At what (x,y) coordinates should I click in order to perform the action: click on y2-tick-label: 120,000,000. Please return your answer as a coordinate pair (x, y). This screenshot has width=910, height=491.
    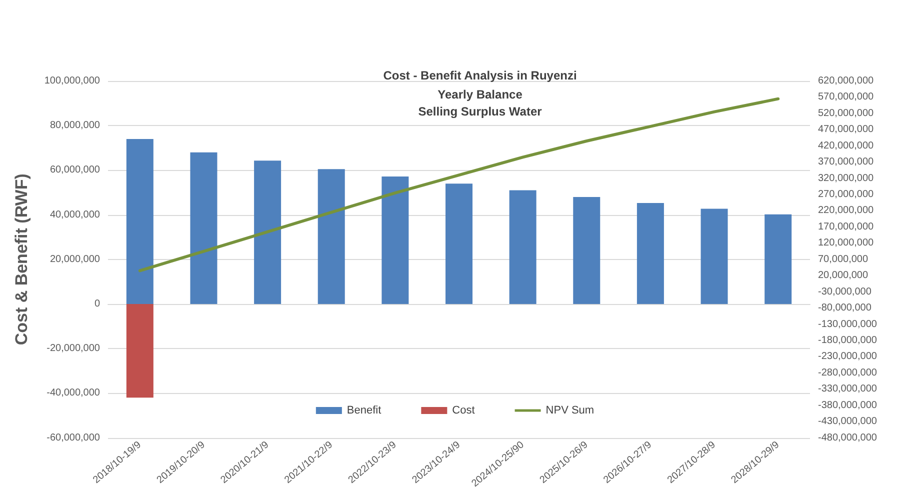
    Looking at the image, I should click on (846, 243).